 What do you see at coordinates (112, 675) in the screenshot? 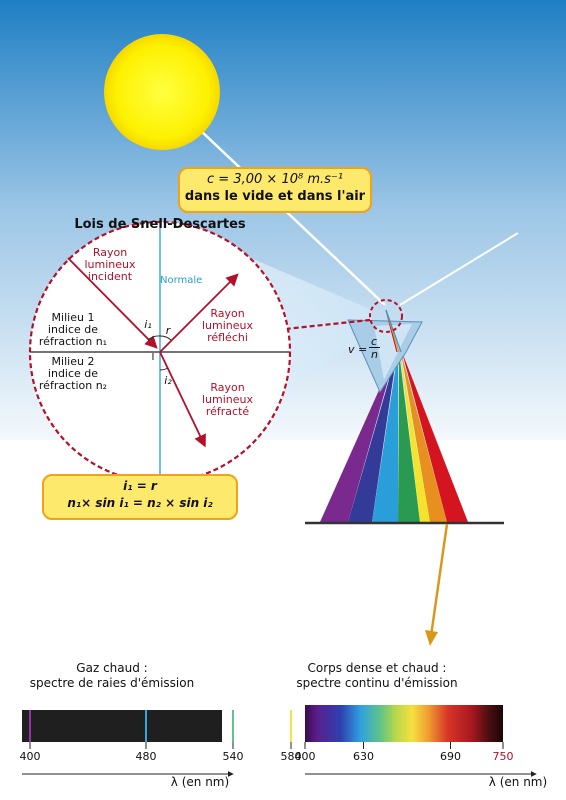
I see `line-spectrum-title: Gaz chaud : spectre de raies d'émission` at bounding box center [112, 675].